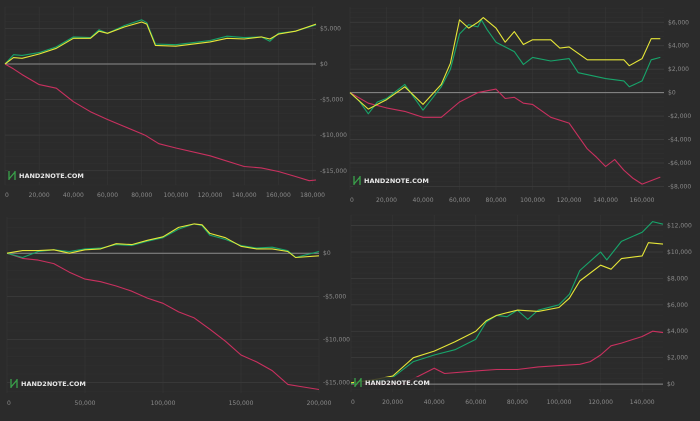 Image resolution: width=700 pixels, height=421 pixels. Describe the element at coordinates (319, 403) in the screenshot. I see `x-tick-label: 200,000` at that location.